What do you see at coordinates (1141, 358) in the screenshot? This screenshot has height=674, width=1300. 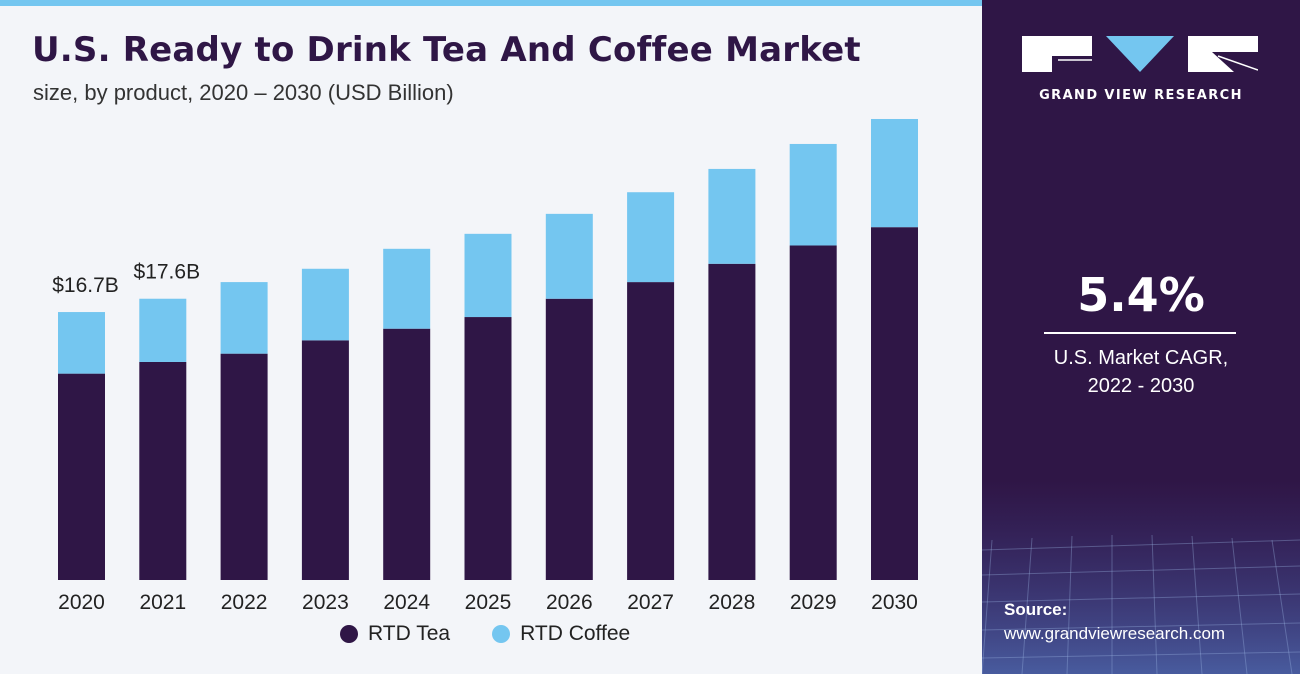 I see `cagr-label-line1: U.S. Market CAGR,` at bounding box center [1141, 358].